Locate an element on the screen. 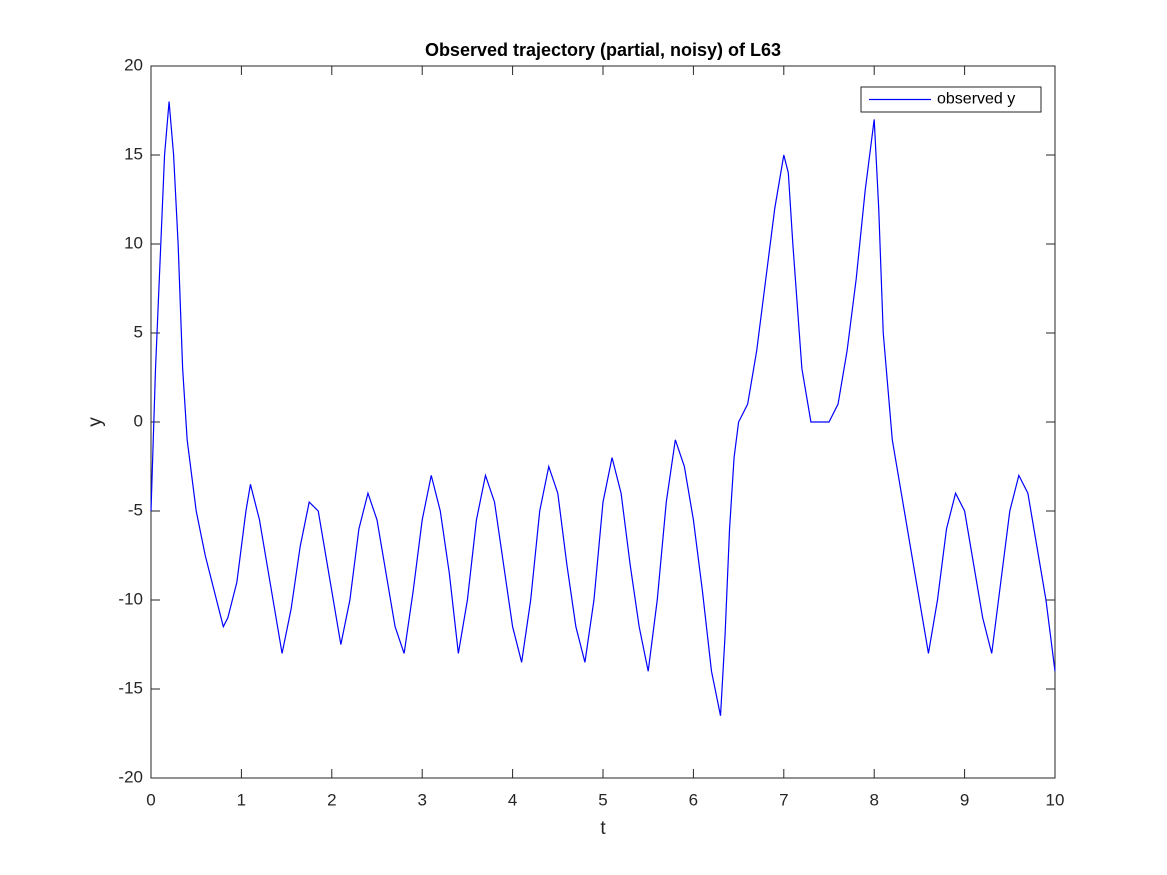  x-tick-label: 10 is located at coordinates (1055, 799).